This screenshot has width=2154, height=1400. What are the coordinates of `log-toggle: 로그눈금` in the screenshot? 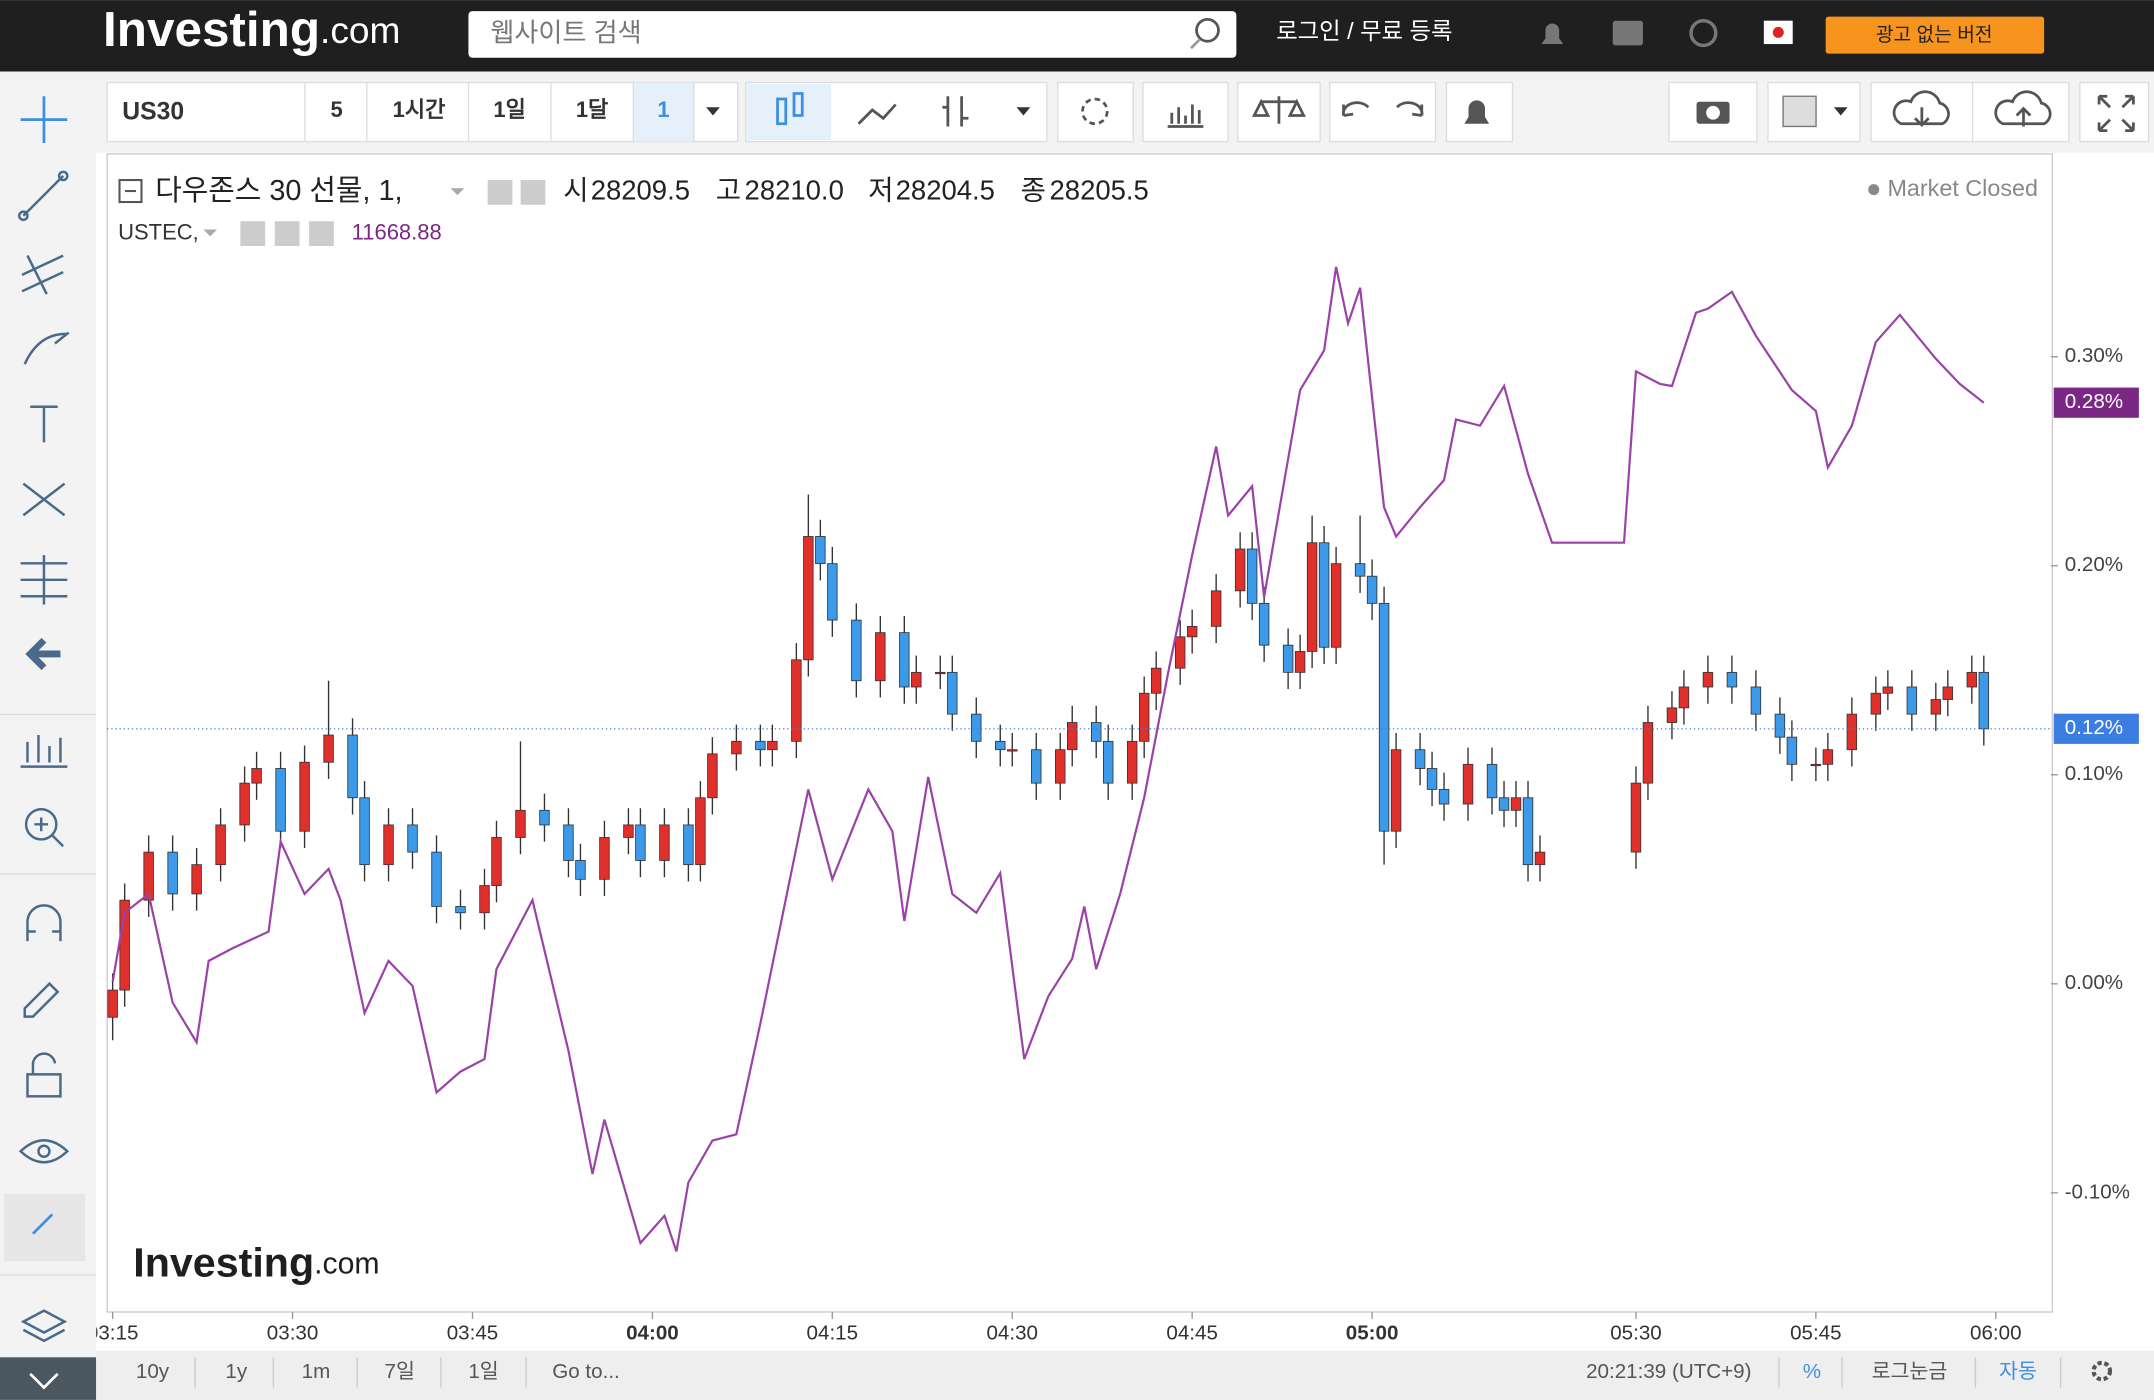 It's located at (1910, 1371).